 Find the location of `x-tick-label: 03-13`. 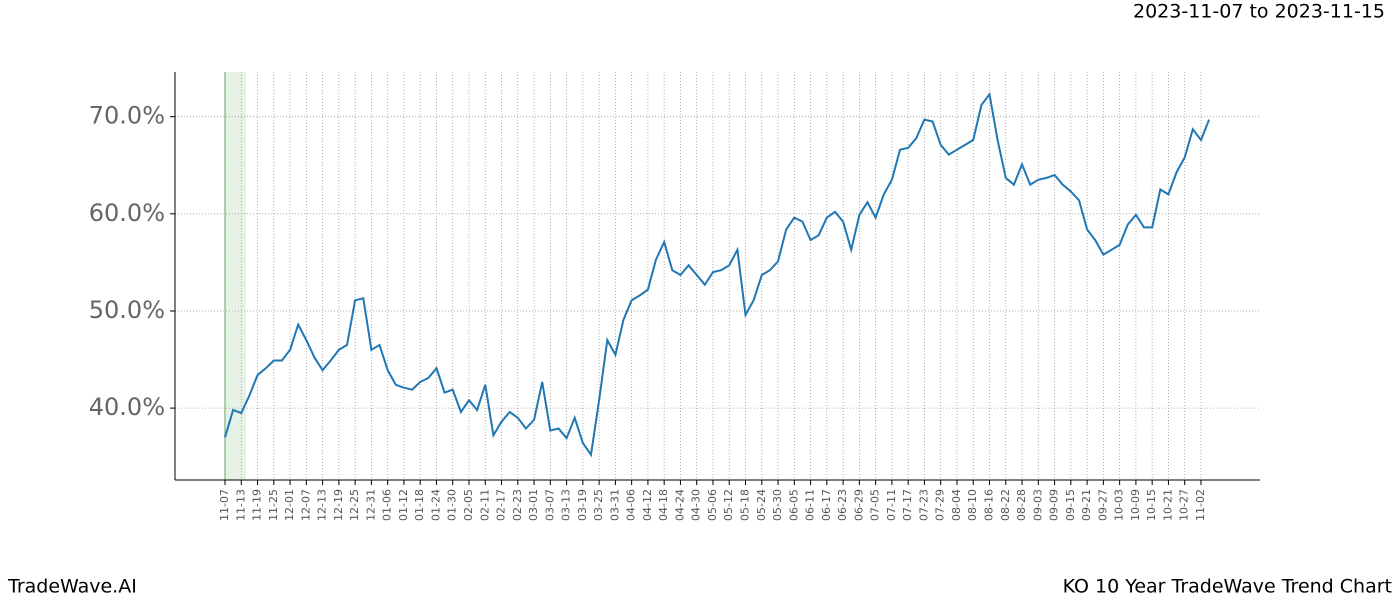

x-tick-label: 03-13 is located at coordinates (566, 505).